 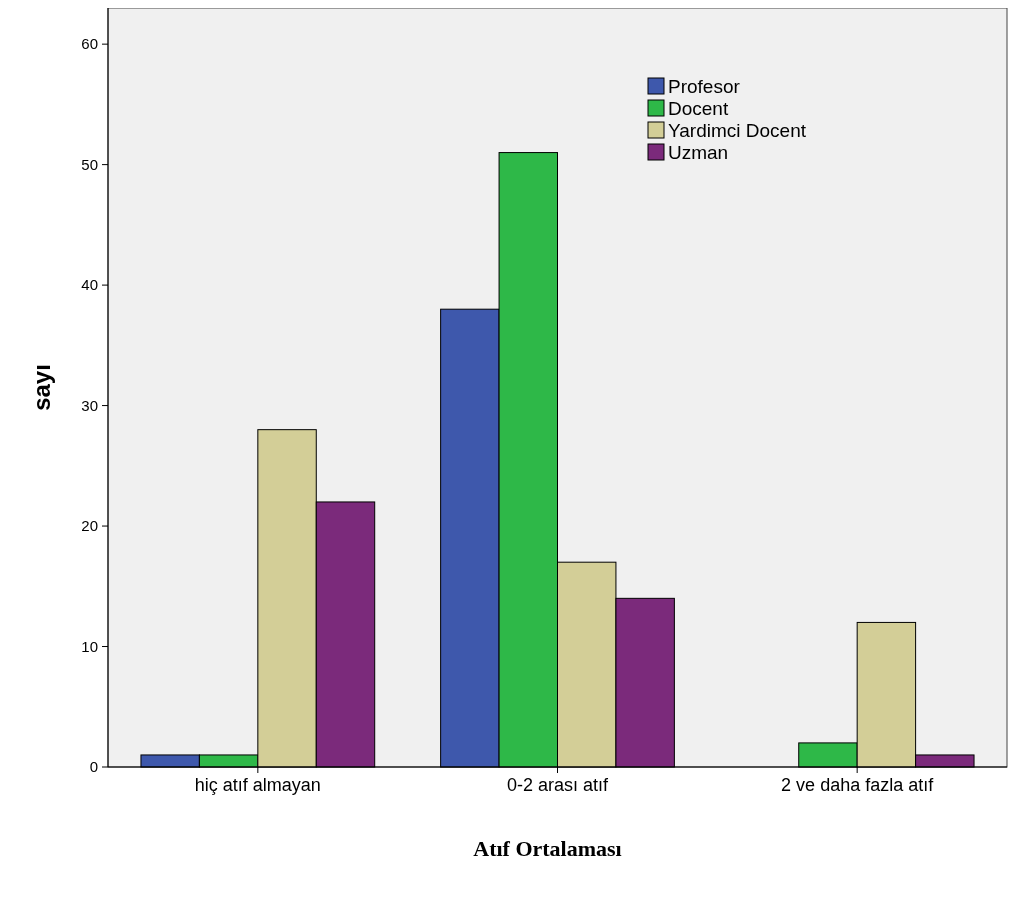 I want to click on legend-label: Docent, so click(x=698, y=108).